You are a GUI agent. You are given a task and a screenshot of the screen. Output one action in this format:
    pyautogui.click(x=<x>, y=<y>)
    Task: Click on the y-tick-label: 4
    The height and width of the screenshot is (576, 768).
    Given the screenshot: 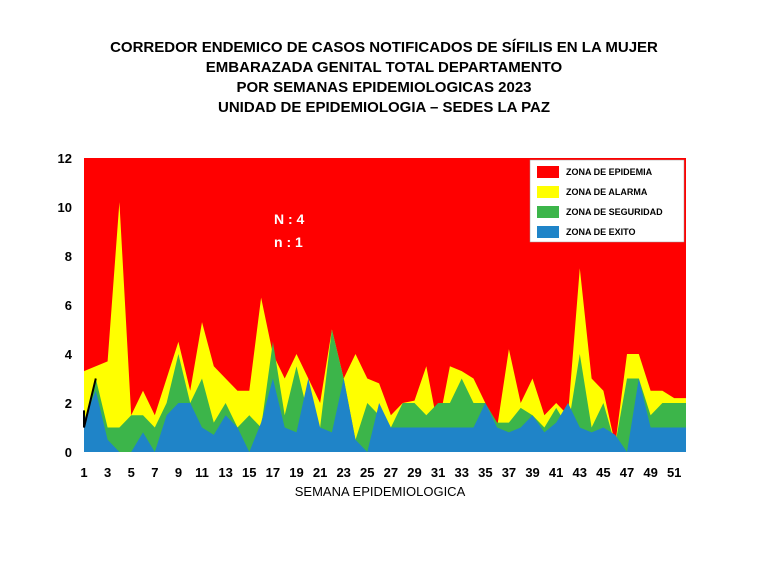 What is the action you would take?
    pyautogui.click(x=69, y=354)
    